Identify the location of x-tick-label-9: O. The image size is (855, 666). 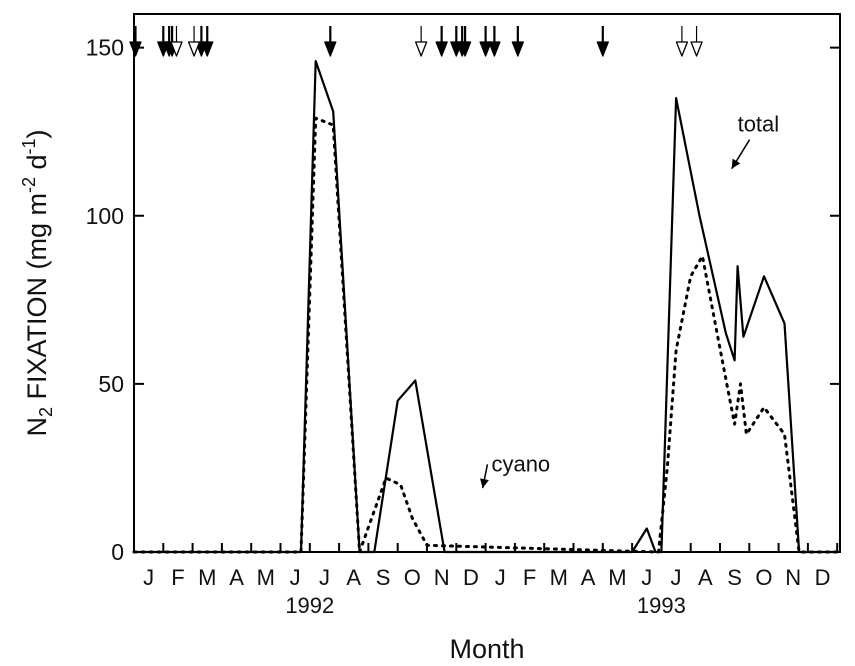
(412, 577).